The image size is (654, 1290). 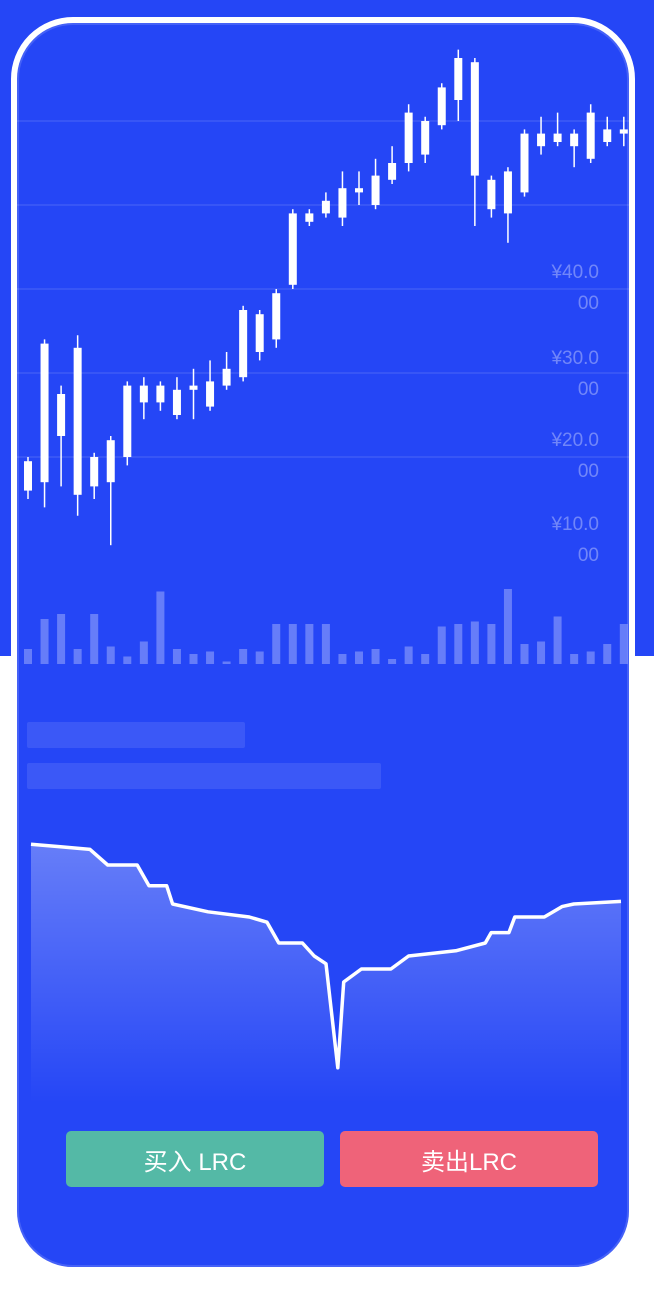 I want to click on volume-bars, so click(x=326, y=626).